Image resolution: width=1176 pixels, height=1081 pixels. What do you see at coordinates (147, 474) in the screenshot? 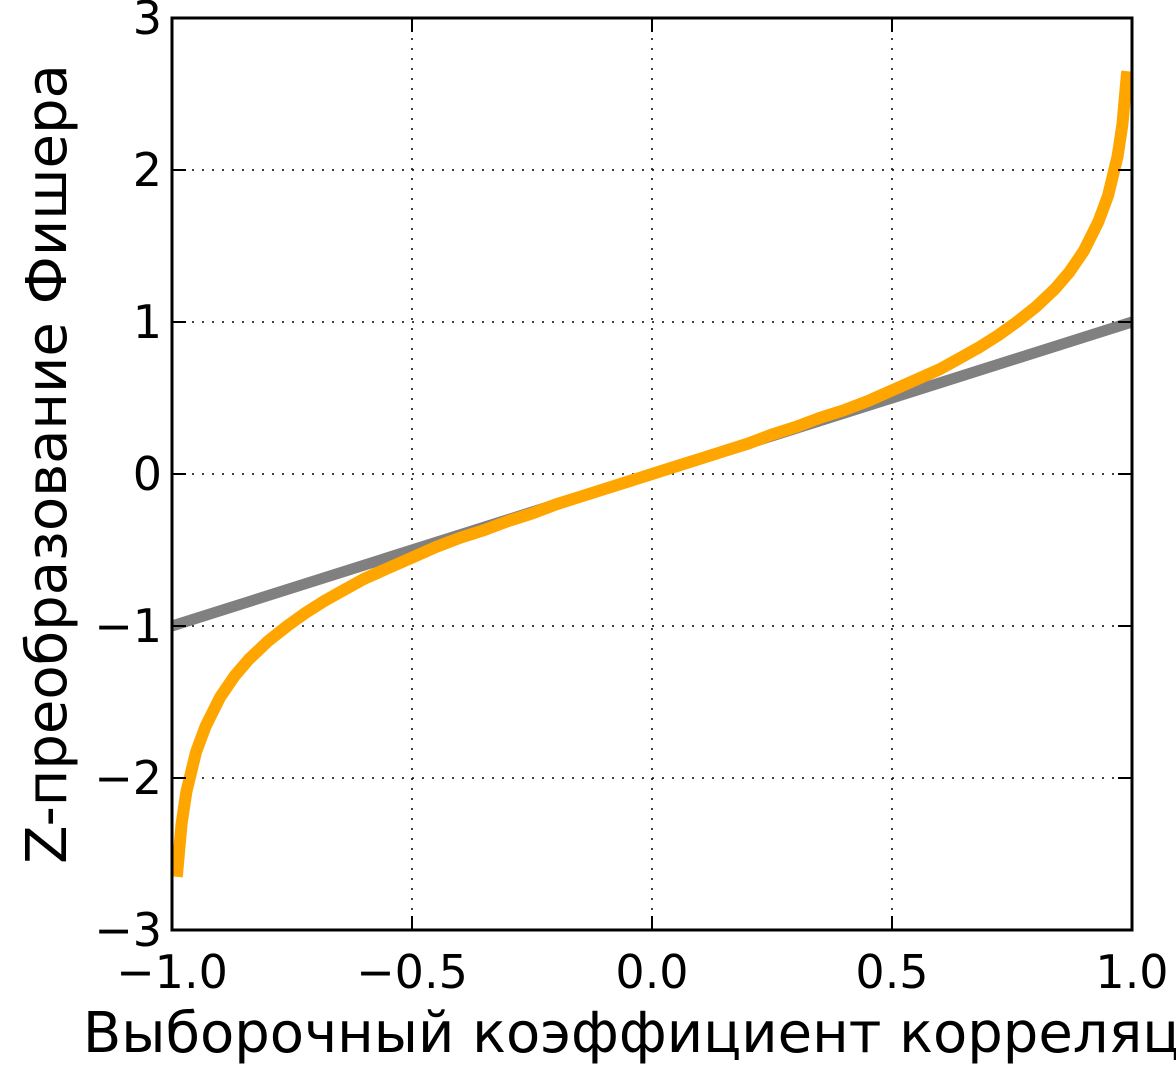
I see `y-tick-label-3: 0` at bounding box center [147, 474].